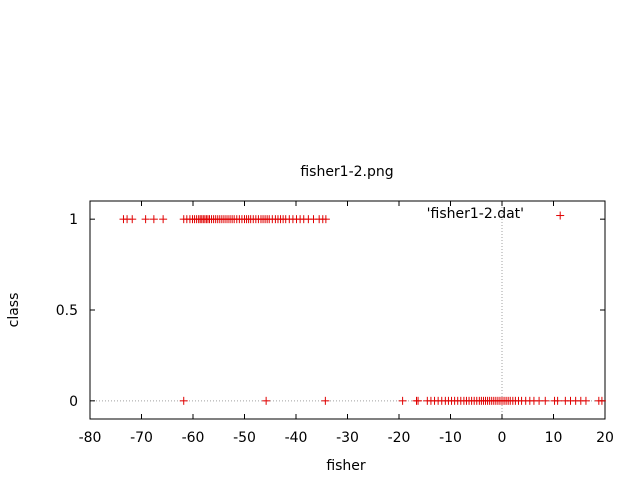 Image resolution: width=640 pixels, height=480 pixels. What do you see at coordinates (193, 438) in the screenshot?
I see `x-tick-label: -60` at bounding box center [193, 438].